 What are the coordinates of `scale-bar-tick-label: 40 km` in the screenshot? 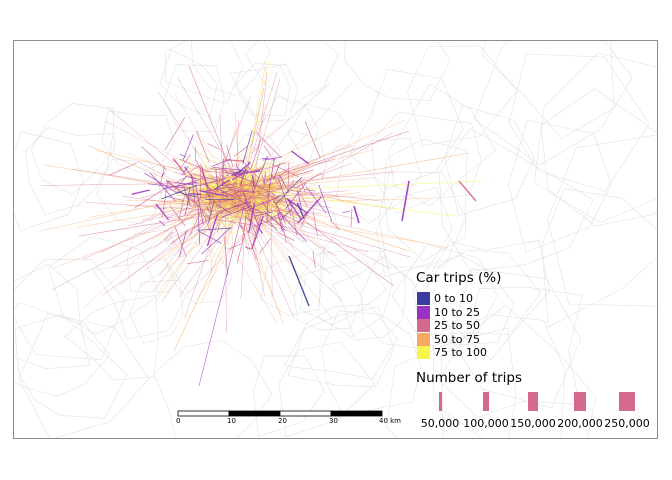 It's located at (390, 421).